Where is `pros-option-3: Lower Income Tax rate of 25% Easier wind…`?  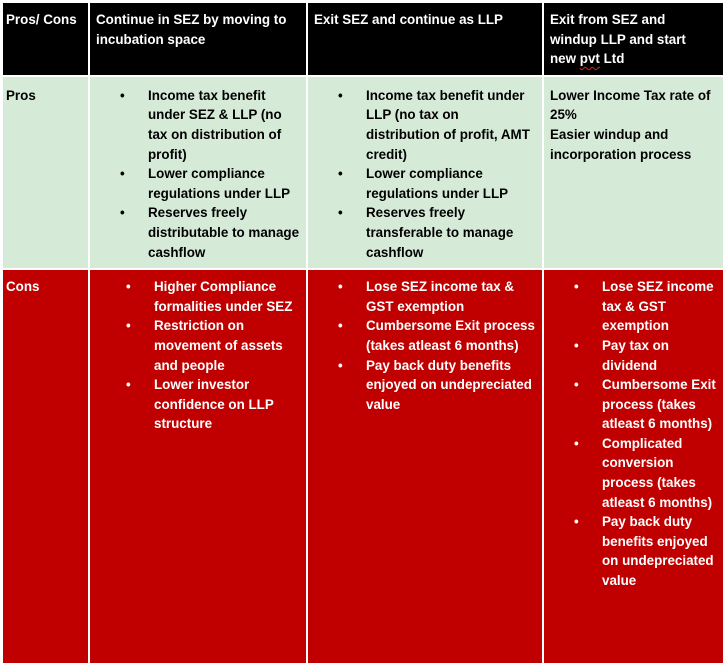 pros-option-3: Lower Income Tax rate of 25% Easier wind… is located at coordinates (633, 172).